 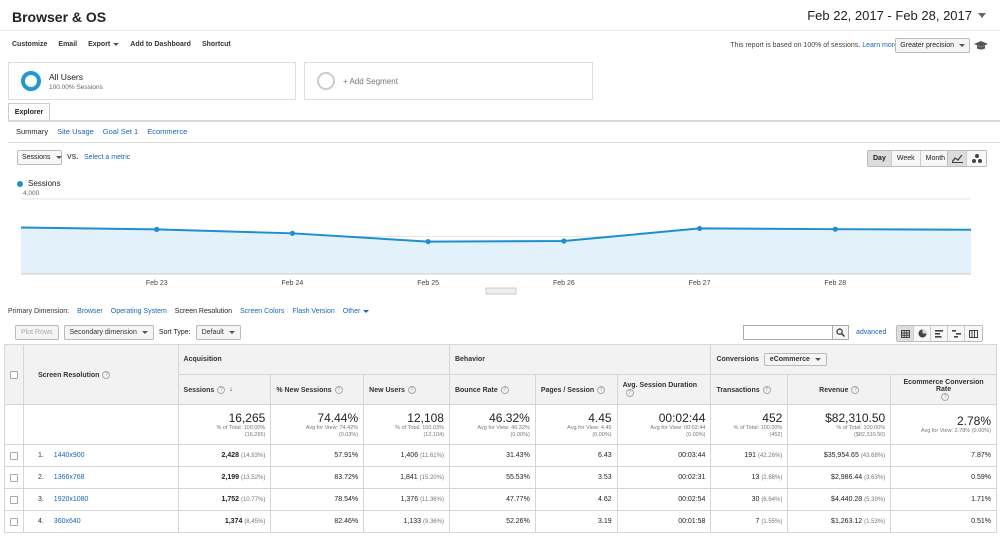 What do you see at coordinates (664, 455) in the screenshot?
I see `table-cell: 00:03:44` at bounding box center [664, 455].